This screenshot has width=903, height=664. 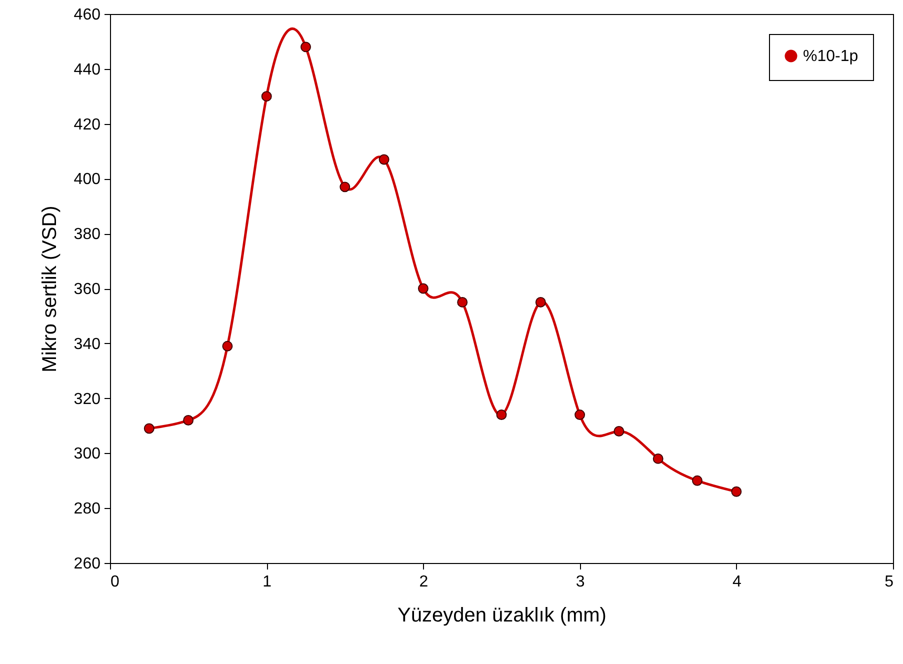 I want to click on y-tick-label: 420, so click(x=87, y=125).